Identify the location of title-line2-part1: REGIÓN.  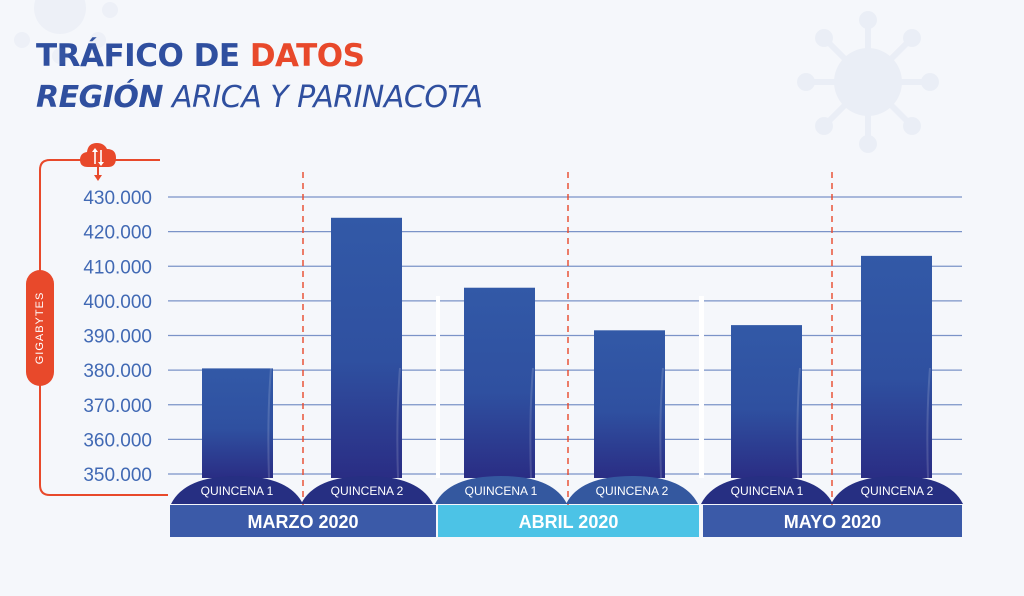
(100, 97).